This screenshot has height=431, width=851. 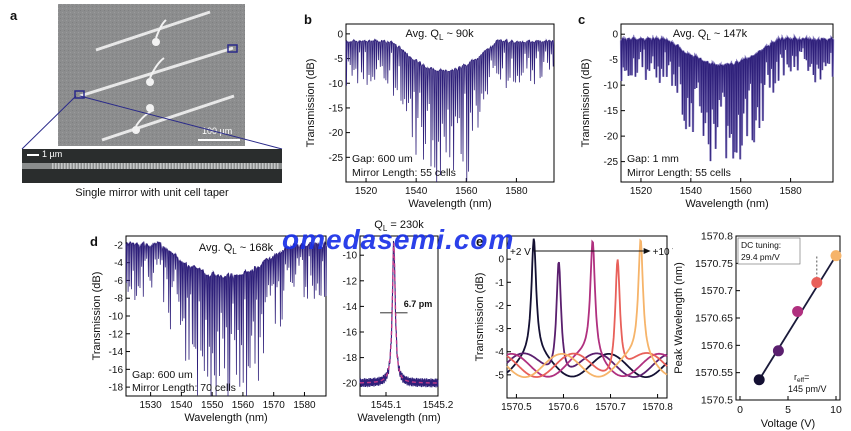 What do you see at coordinates (714, 264) in the screenshot?
I see `y-tick-label: 1570.75` at bounding box center [714, 264].